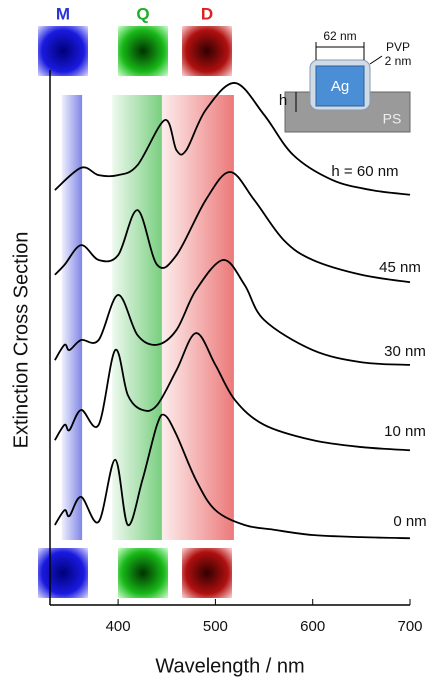 This screenshot has height=681, width=436. What do you see at coordinates (409, 521) in the screenshot?
I see `series-label: 0 nm` at bounding box center [409, 521].